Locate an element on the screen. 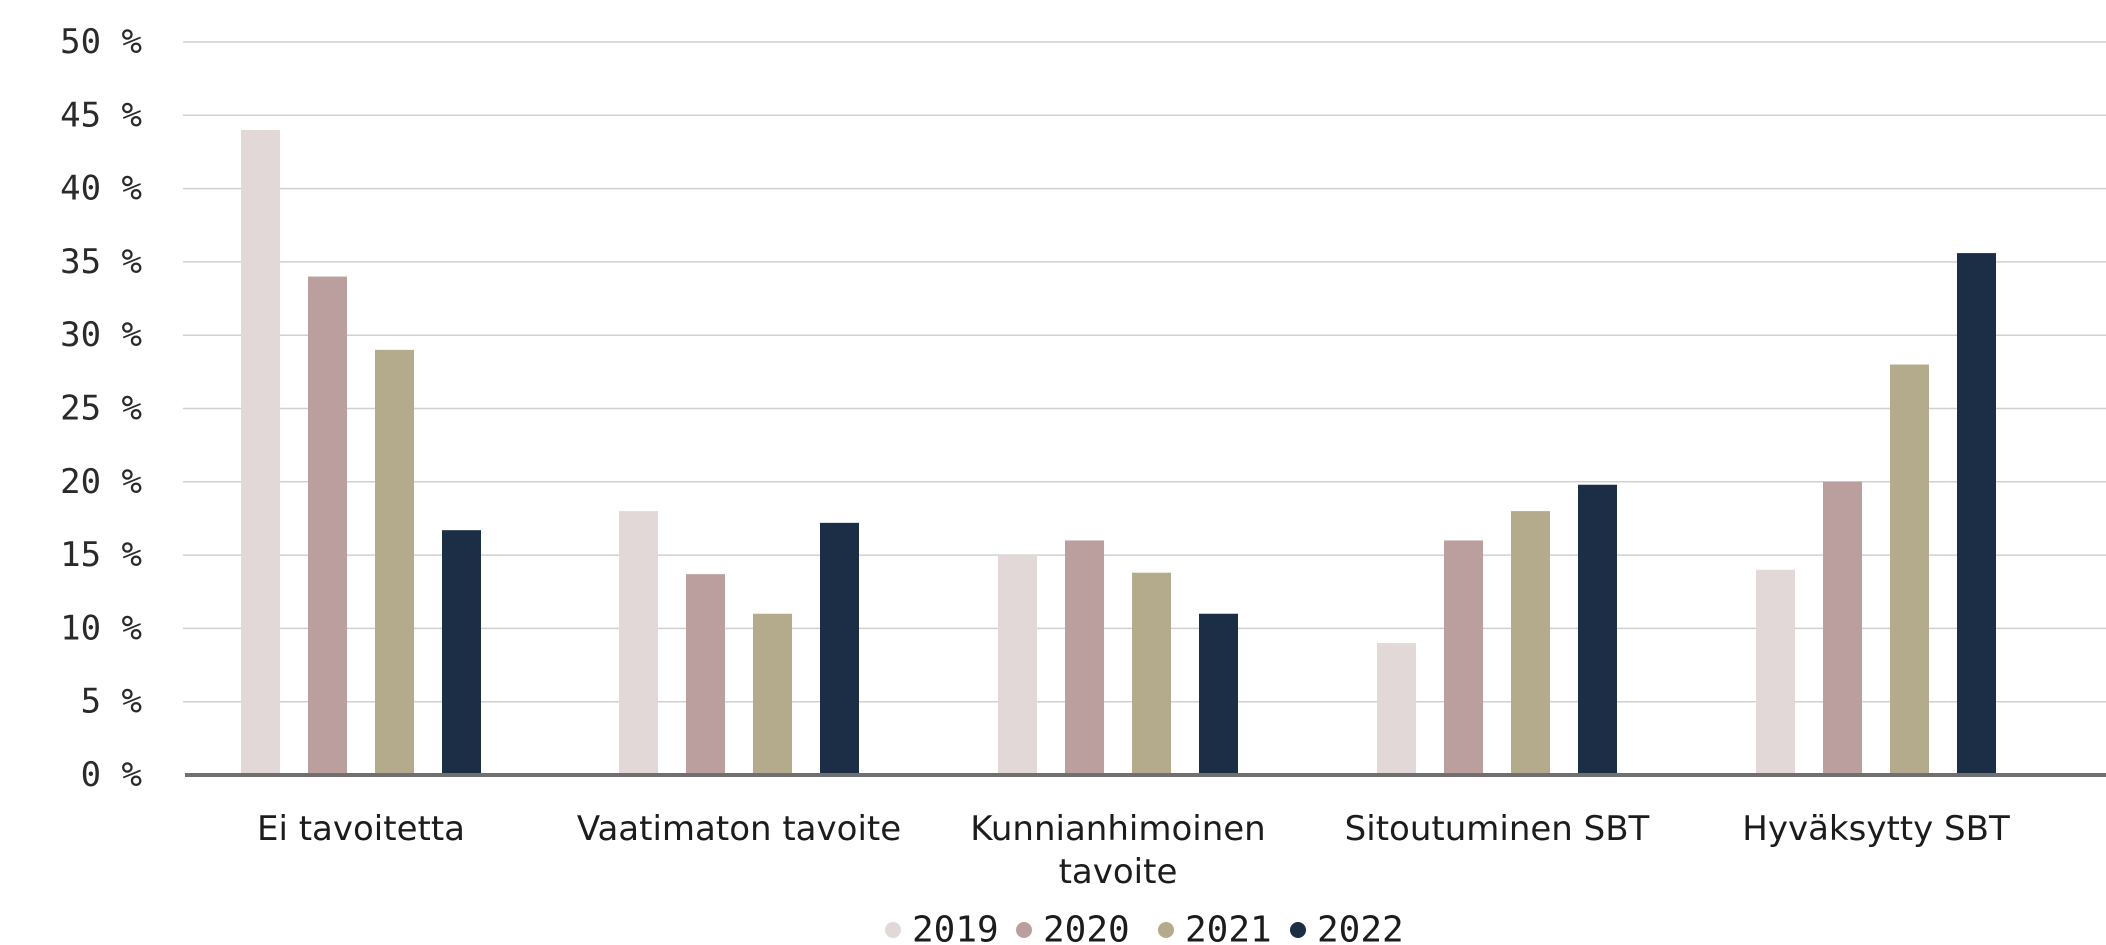 Image resolution: width=2106 pixels, height=945 pixels. y-tick-label: 35 % is located at coordinates (101, 262).